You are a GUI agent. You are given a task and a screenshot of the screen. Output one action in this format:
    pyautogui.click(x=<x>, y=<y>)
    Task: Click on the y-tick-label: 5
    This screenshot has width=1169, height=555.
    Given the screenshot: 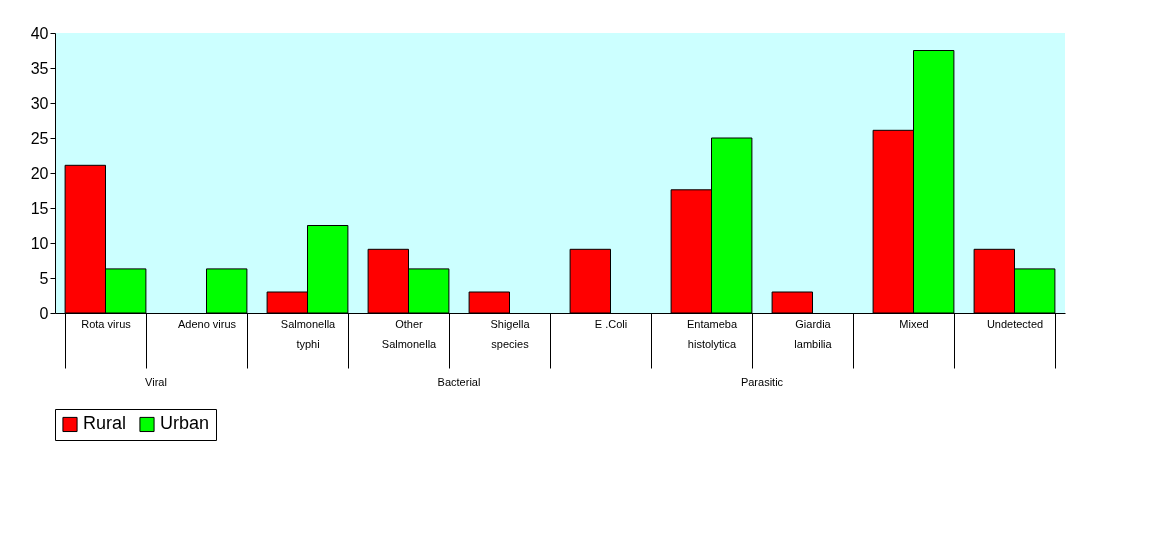 What is the action you would take?
    pyautogui.click(x=44, y=278)
    